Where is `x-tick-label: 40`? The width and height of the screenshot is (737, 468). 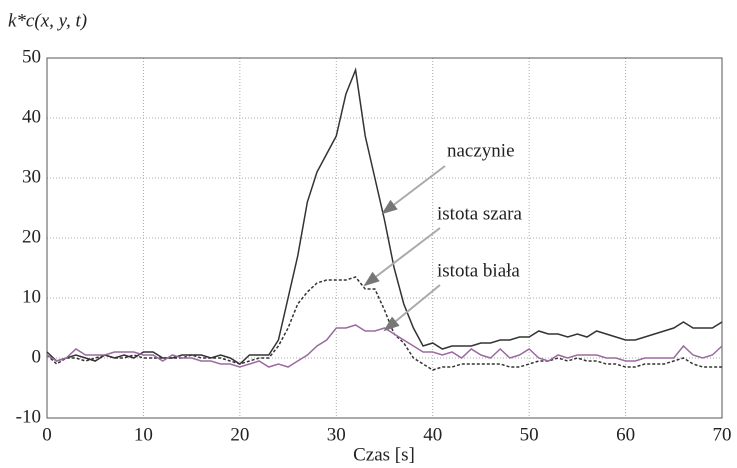 x-tick-label: 40 is located at coordinates (432, 434).